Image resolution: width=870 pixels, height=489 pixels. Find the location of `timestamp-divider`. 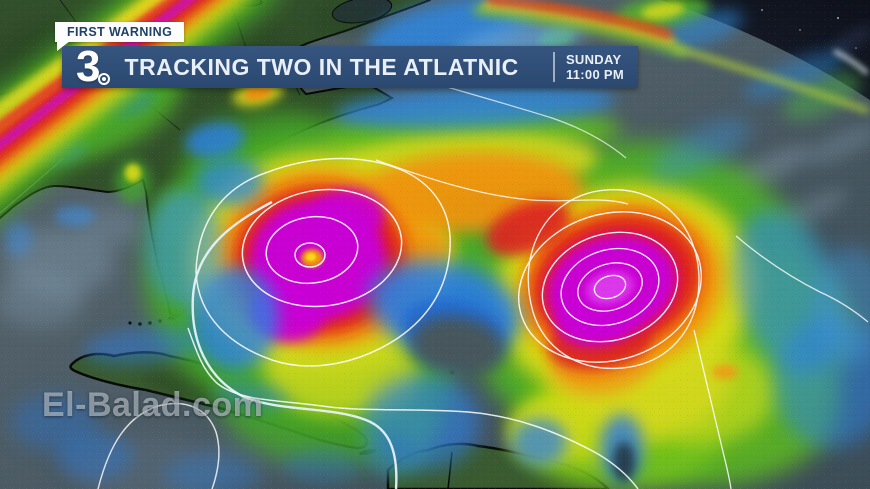

timestamp-divider is located at coordinates (553, 67).